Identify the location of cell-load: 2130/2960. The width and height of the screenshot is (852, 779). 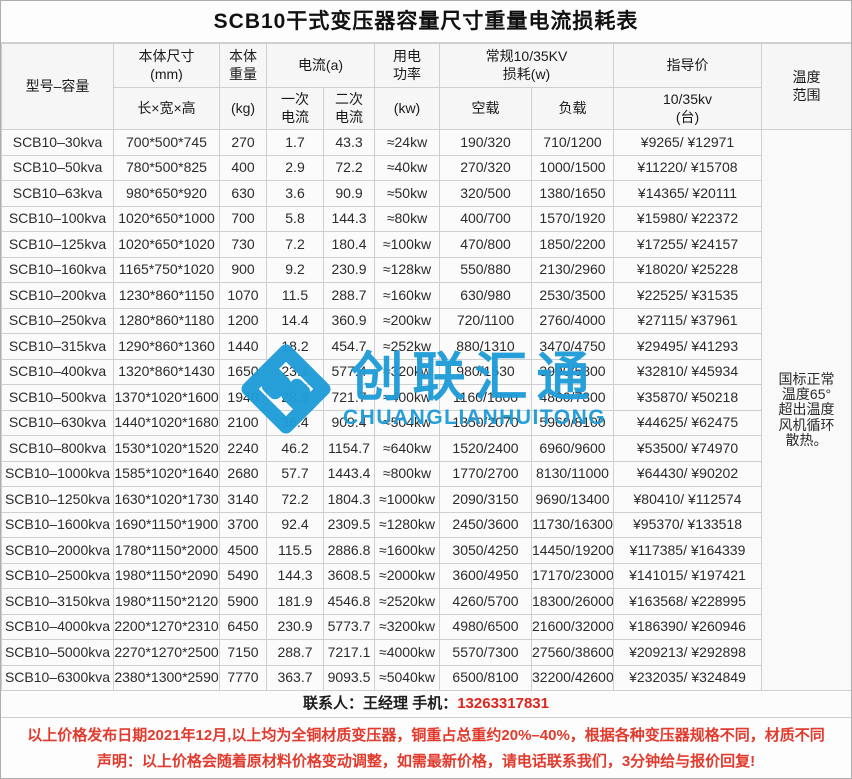
(572, 269).